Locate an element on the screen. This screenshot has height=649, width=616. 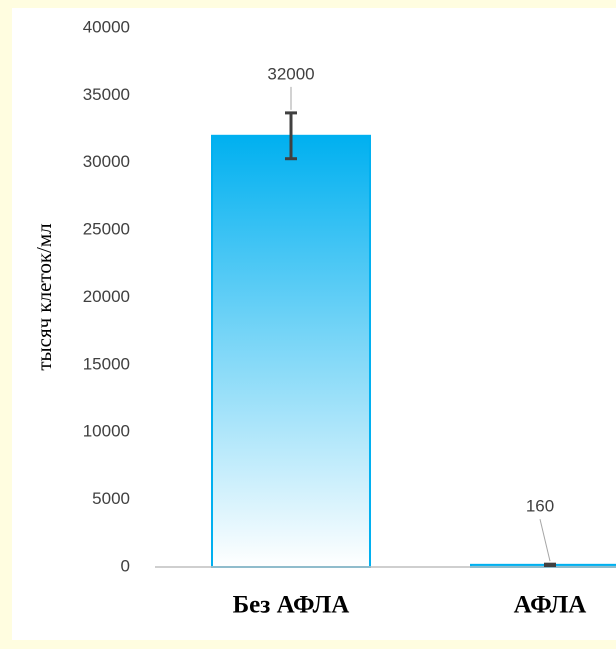
y-tick-label: 20000 is located at coordinates (106, 296).